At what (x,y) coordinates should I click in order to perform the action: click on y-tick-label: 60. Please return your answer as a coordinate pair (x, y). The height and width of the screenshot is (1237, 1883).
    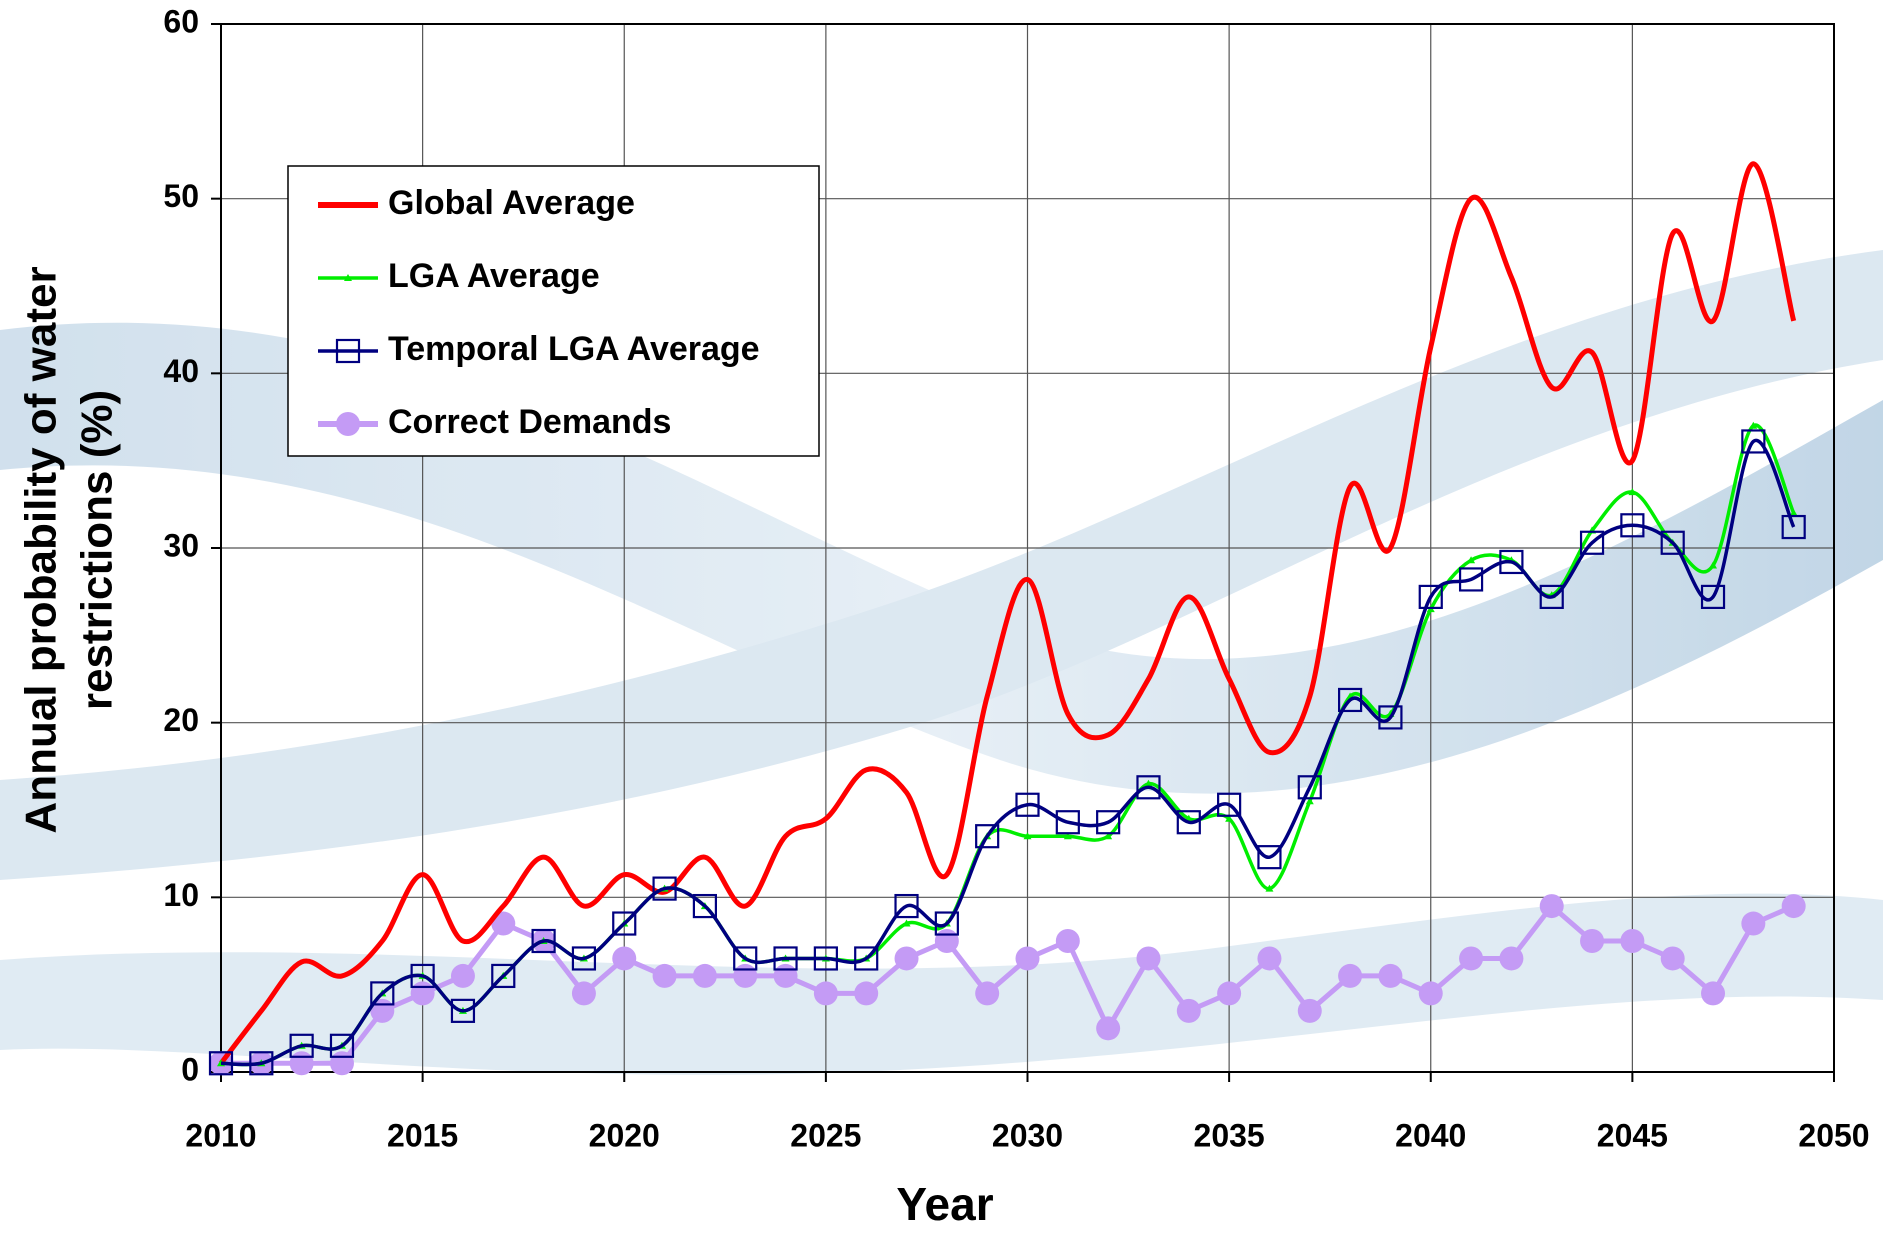
    Looking at the image, I should click on (181, 21).